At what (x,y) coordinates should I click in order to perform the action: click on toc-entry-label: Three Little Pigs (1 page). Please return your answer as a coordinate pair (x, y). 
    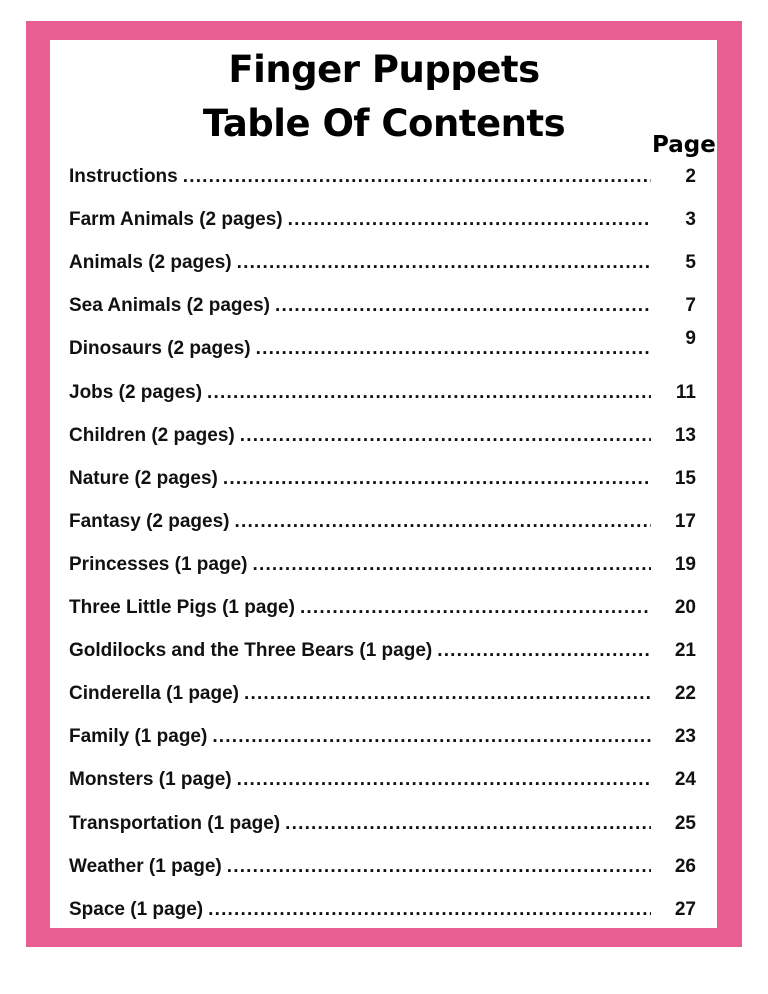
    Looking at the image, I should click on (182, 607).